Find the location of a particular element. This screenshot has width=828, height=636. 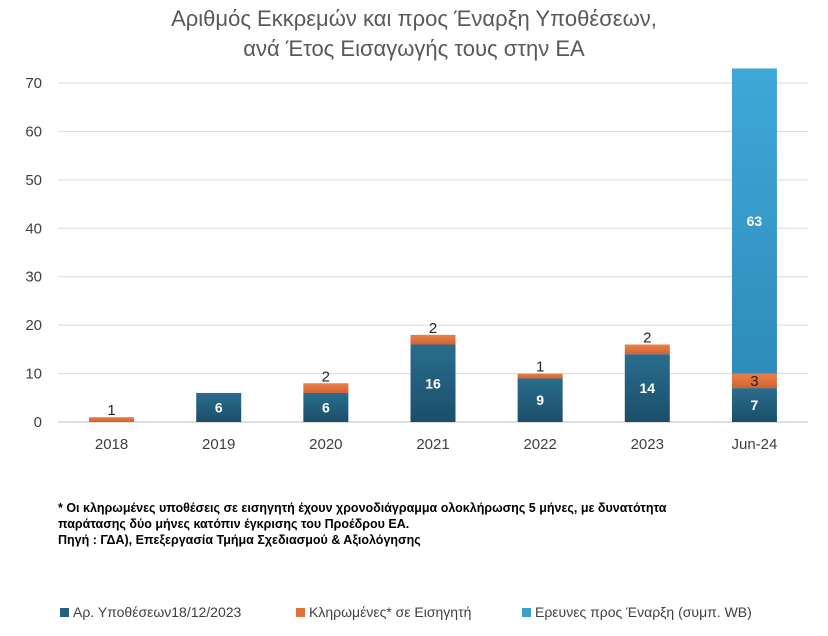

x-tick-label-2018: 2018 is located at coordinates (111, 444).